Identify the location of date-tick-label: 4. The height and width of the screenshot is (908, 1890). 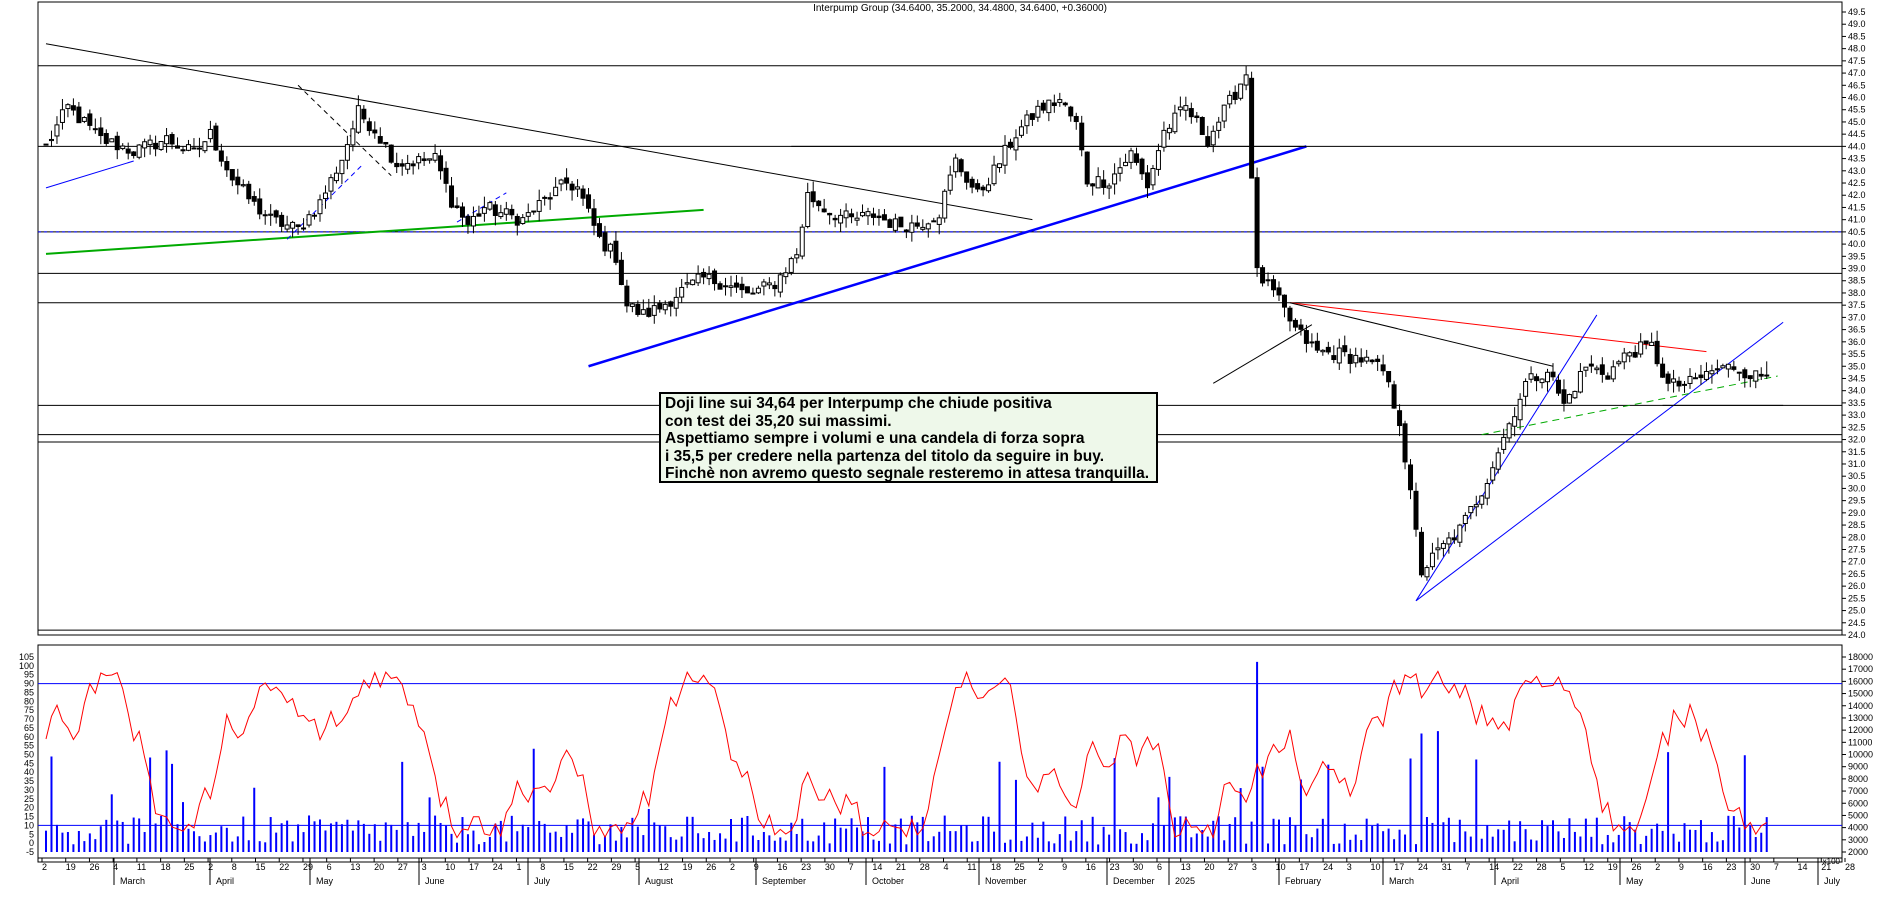
(946, 867).